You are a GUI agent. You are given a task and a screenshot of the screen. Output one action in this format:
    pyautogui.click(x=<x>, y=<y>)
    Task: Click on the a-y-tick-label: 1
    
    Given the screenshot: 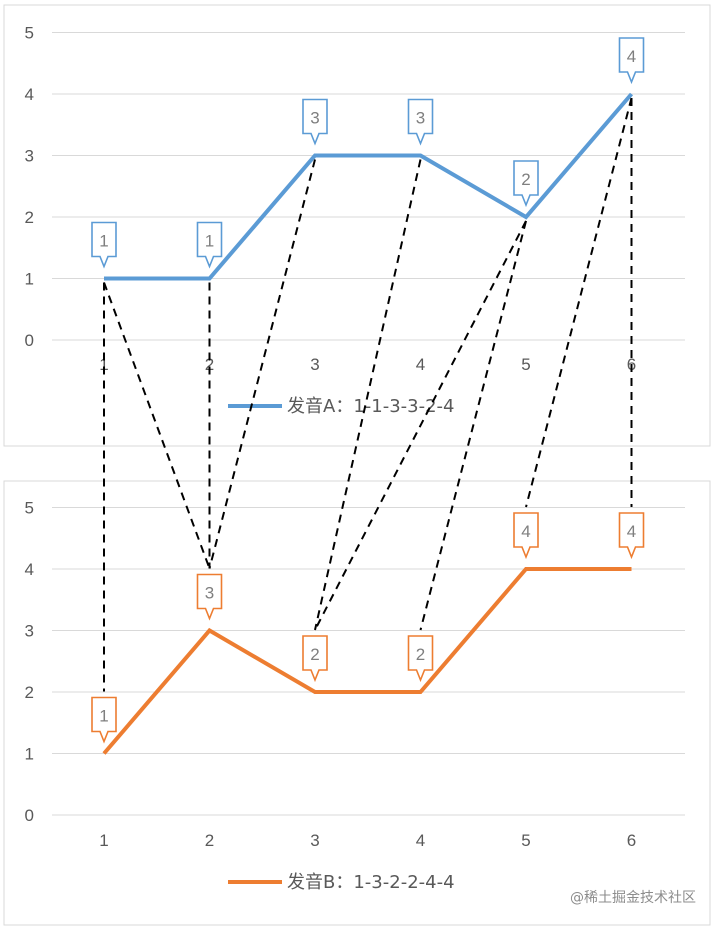 What is the action you would take?
    pyautogui.click(x=29, y=279)
    